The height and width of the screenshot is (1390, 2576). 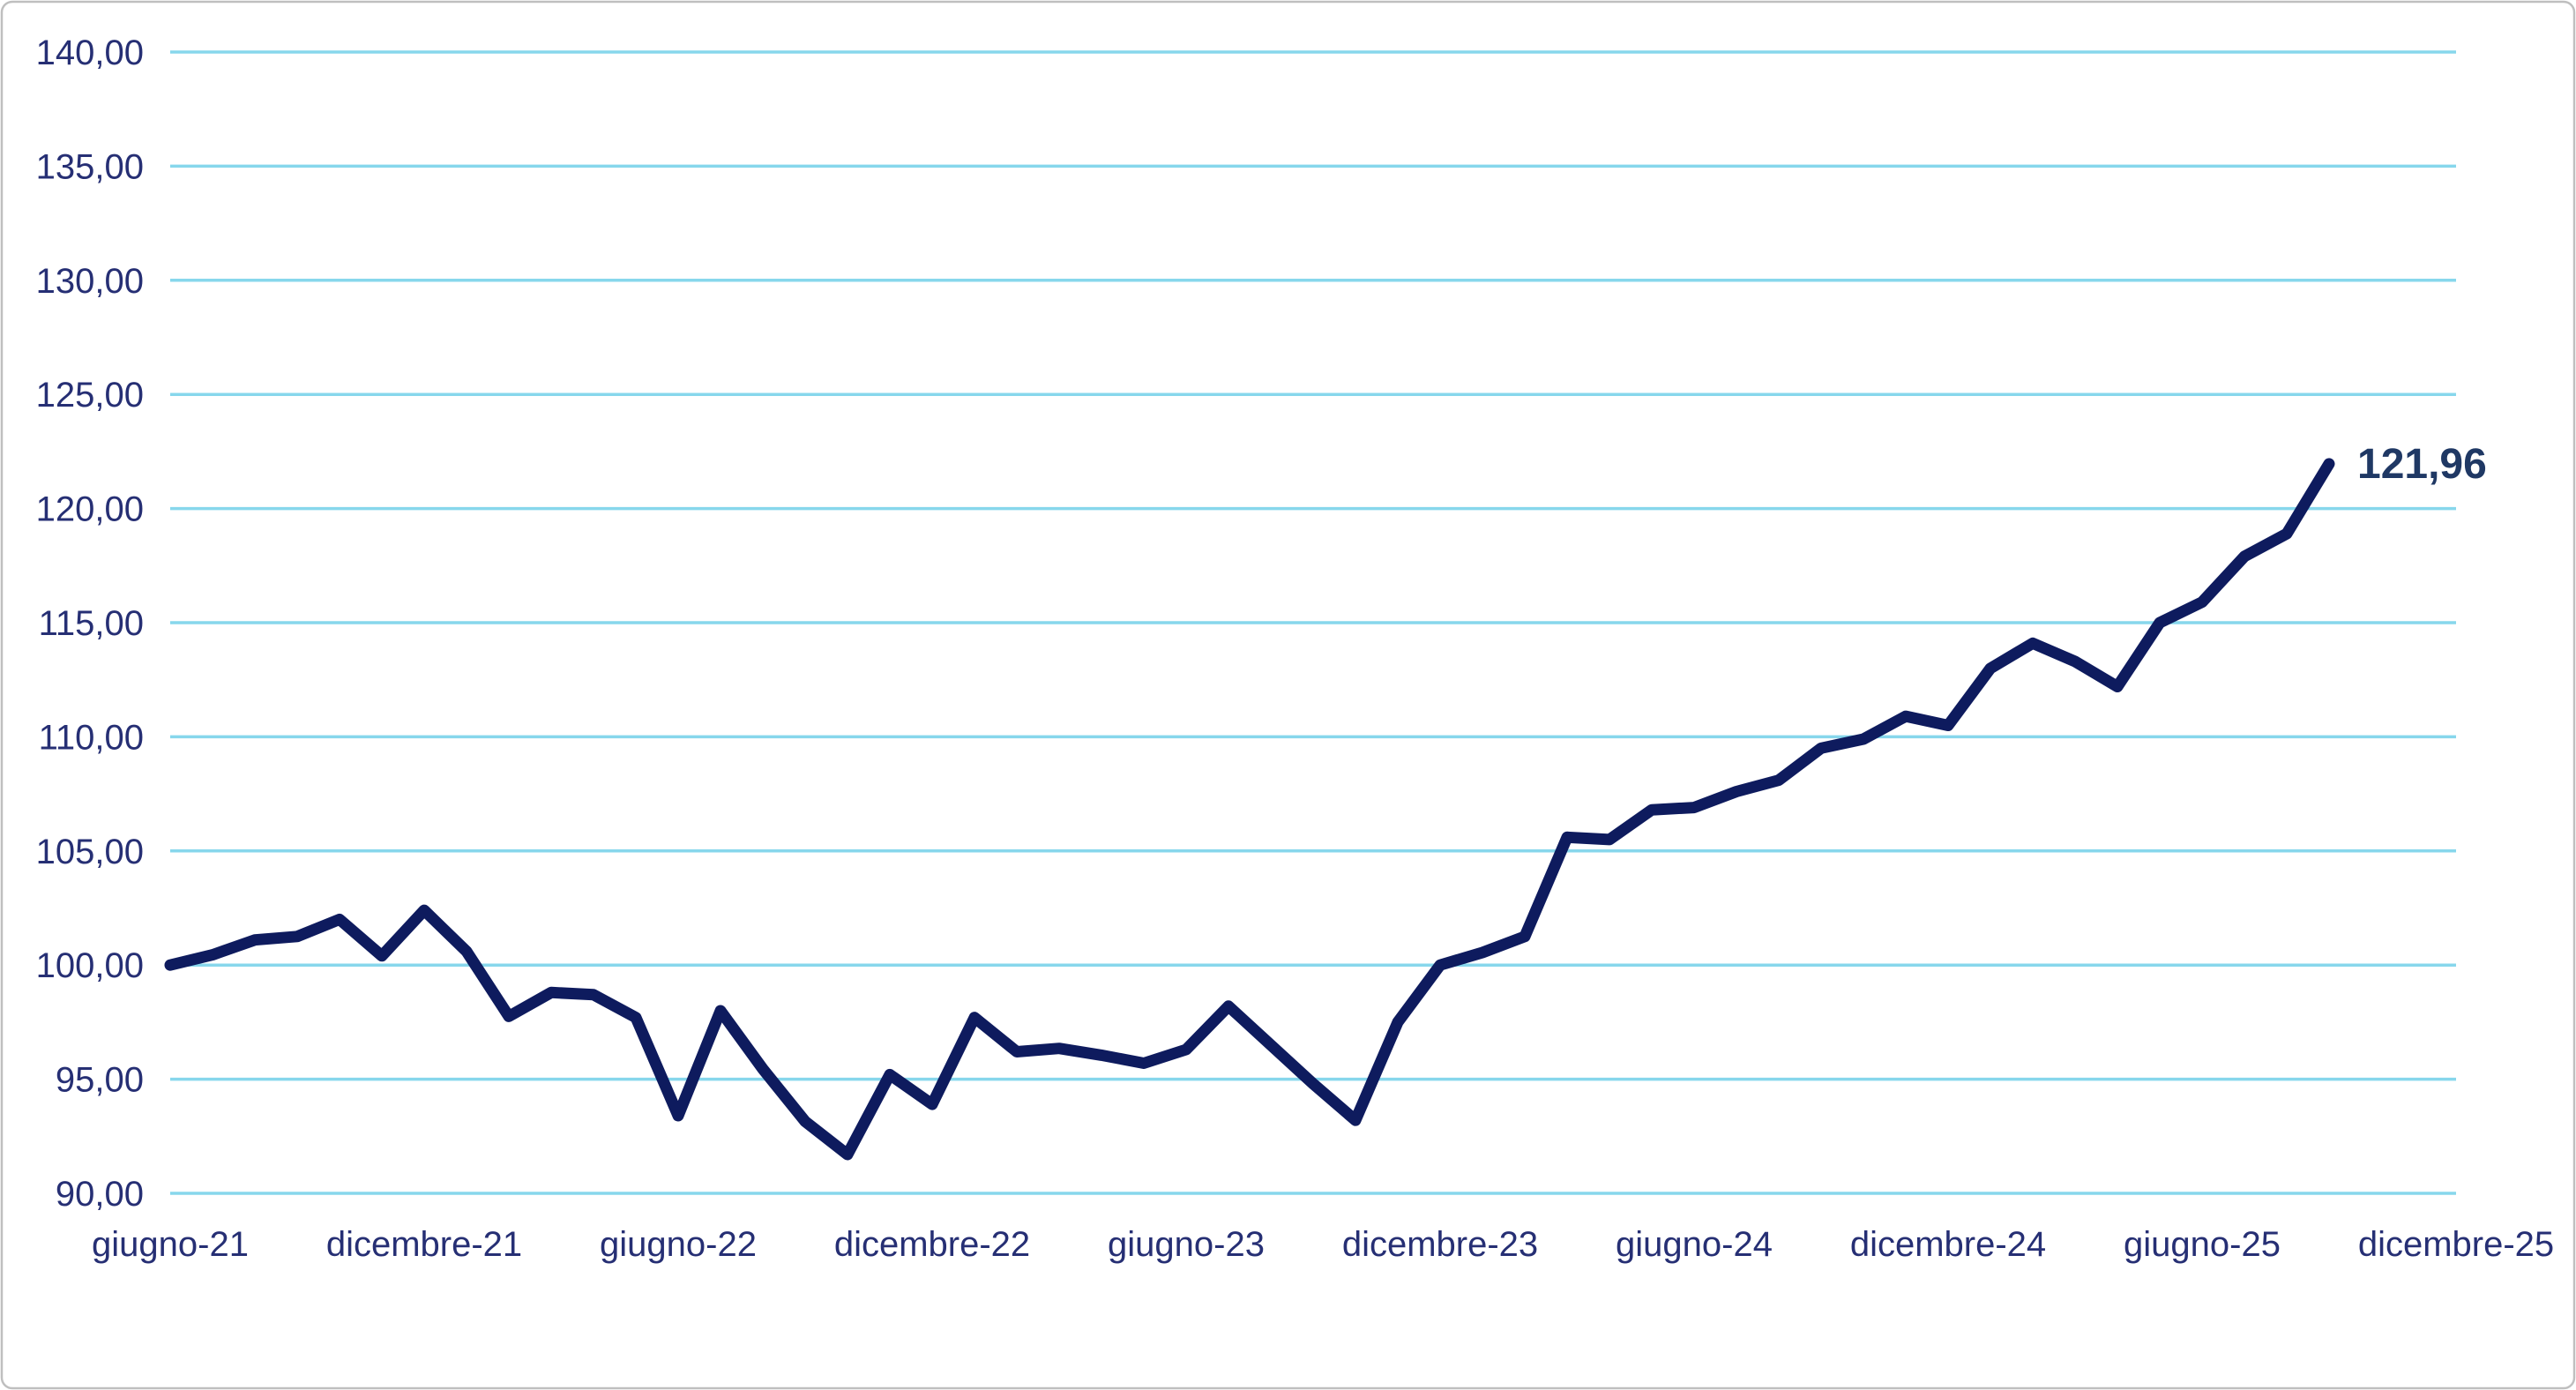 I want to click on x-axis-tick-label: giugno-21, so click(x=170, y=1244).